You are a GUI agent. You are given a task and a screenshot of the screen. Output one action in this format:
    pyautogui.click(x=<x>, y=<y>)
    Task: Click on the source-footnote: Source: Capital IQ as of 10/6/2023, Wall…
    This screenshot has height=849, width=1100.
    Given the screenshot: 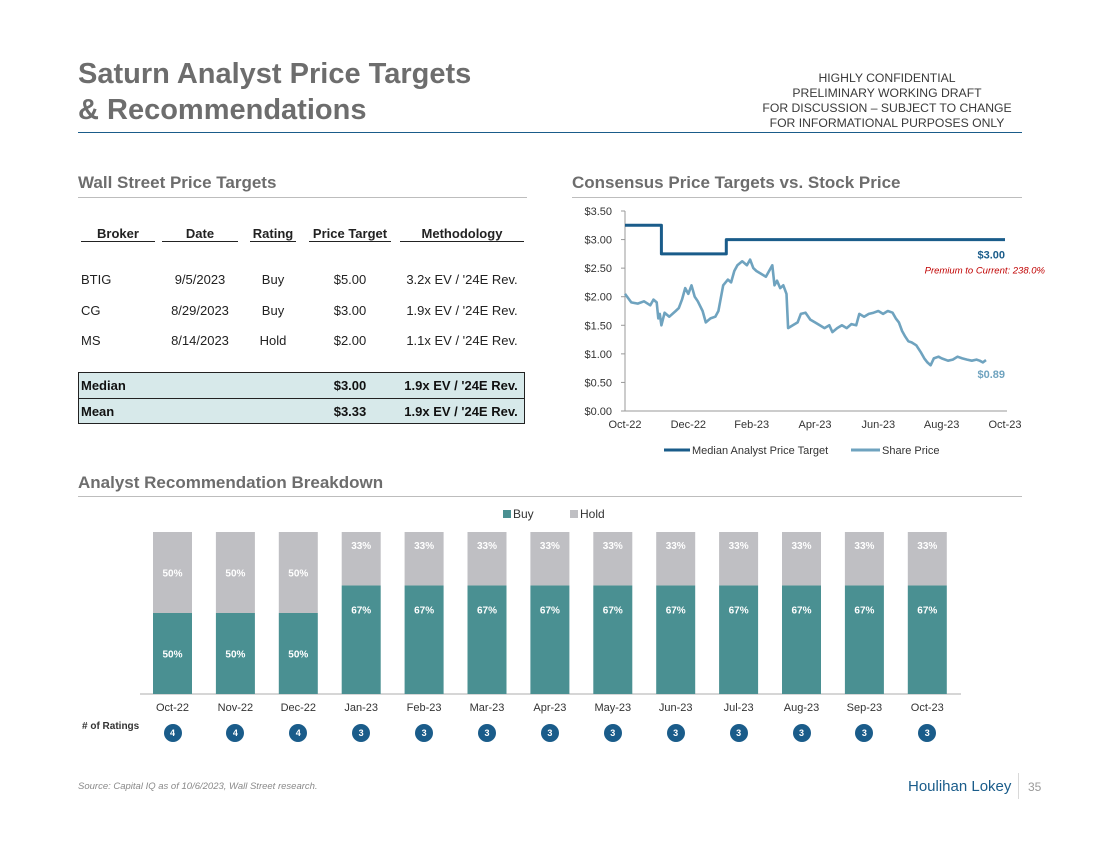 What is the action you would take?
    pyautogui.click(x=198, y=786)
    